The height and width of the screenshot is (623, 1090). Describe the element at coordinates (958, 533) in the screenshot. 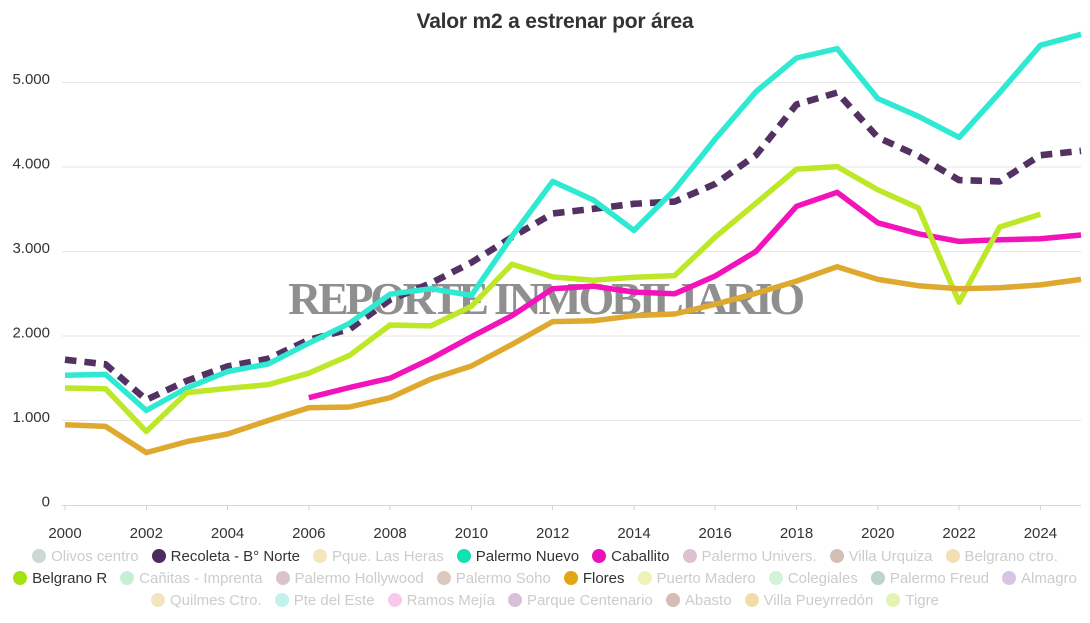

I see `svg-text: 2022` at that location.